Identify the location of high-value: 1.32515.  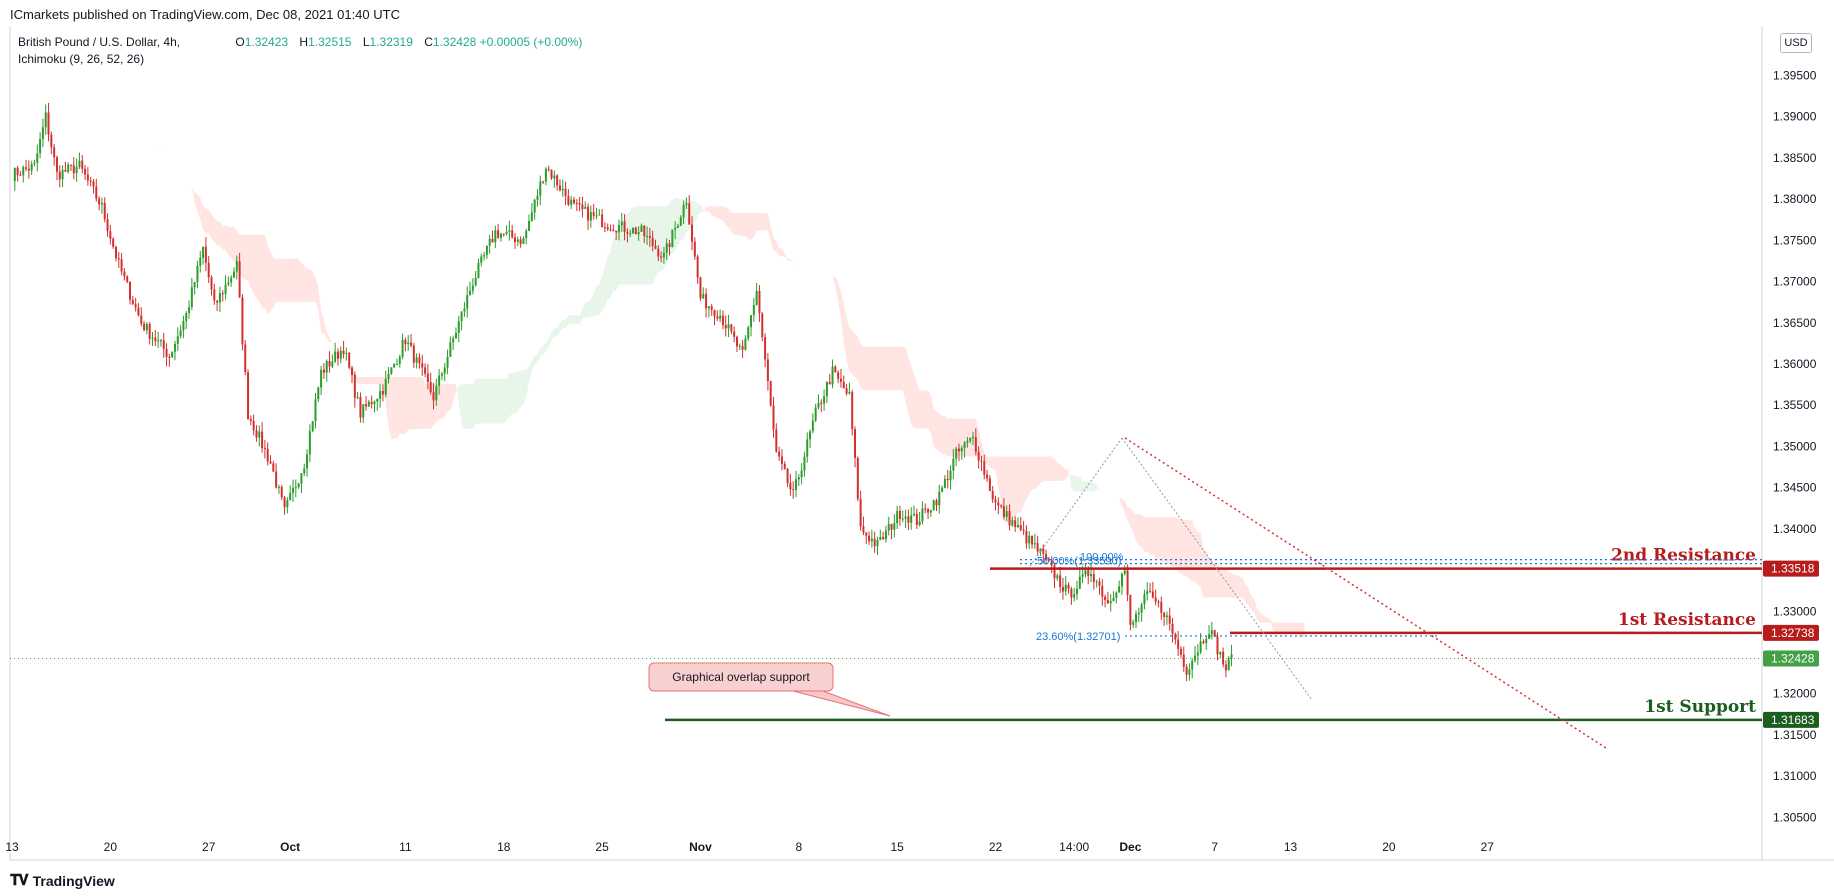
(330, 42).